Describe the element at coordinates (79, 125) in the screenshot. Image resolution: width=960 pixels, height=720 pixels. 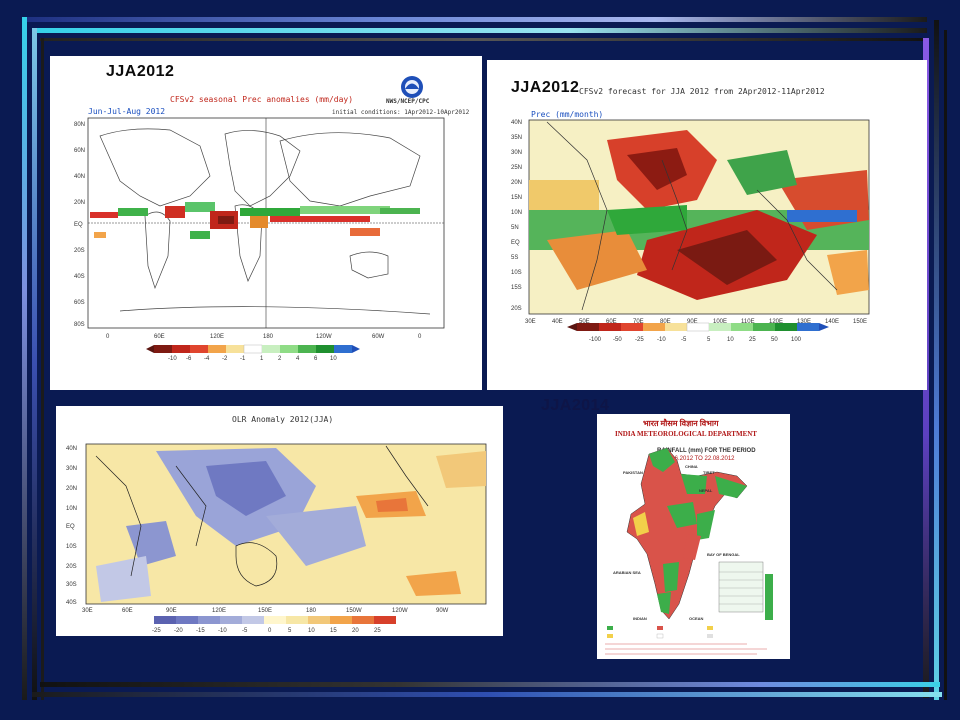
I see `svg-text: 80N` at that location.